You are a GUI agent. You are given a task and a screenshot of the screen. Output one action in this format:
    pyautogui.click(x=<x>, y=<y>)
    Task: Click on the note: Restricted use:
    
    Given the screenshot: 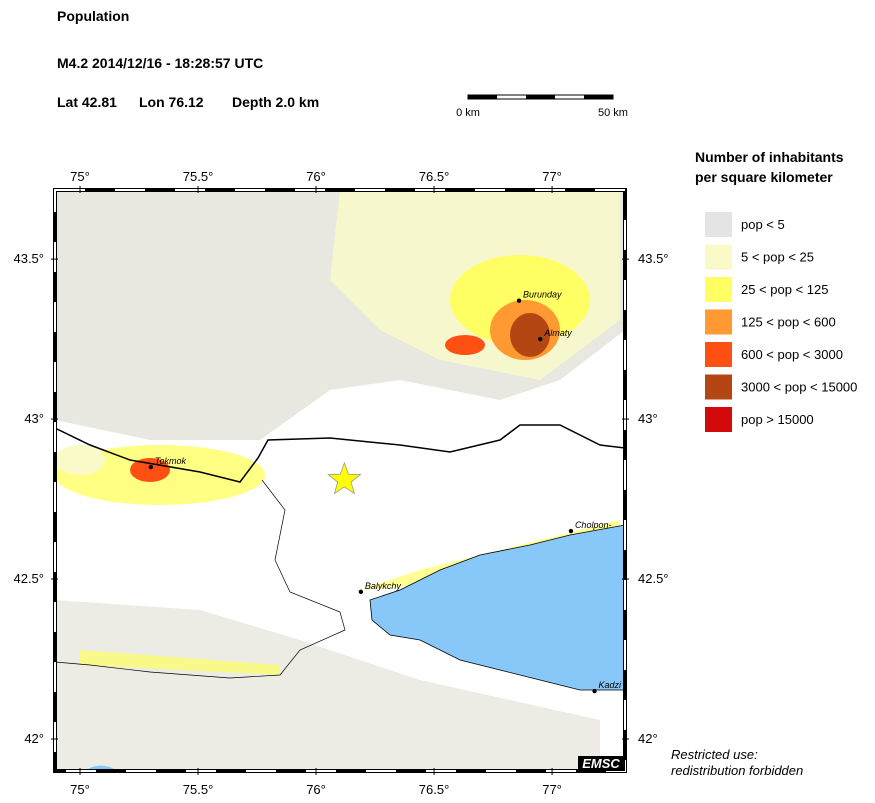 What is the action you would take?
    pyautogui.click(x=714, y=754)
    